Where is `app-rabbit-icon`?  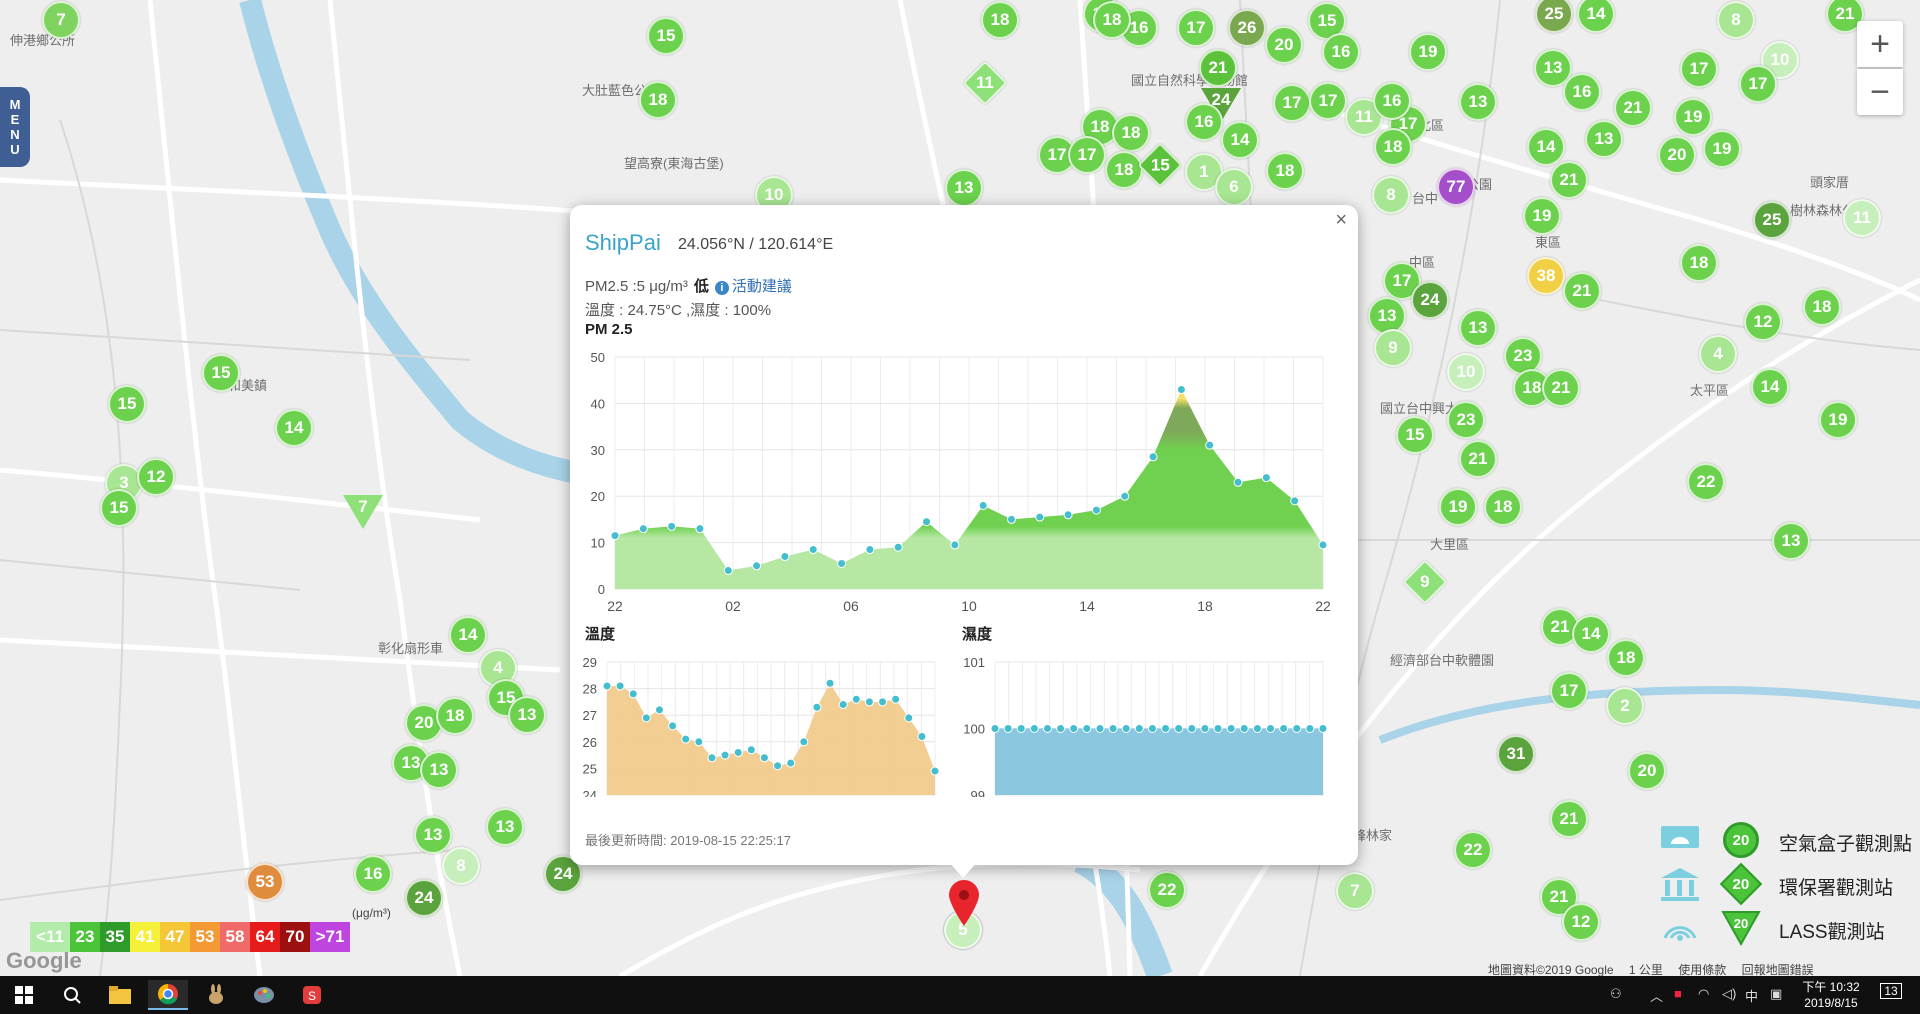
app-rabbit-icon is located at coordinates (216, 995).